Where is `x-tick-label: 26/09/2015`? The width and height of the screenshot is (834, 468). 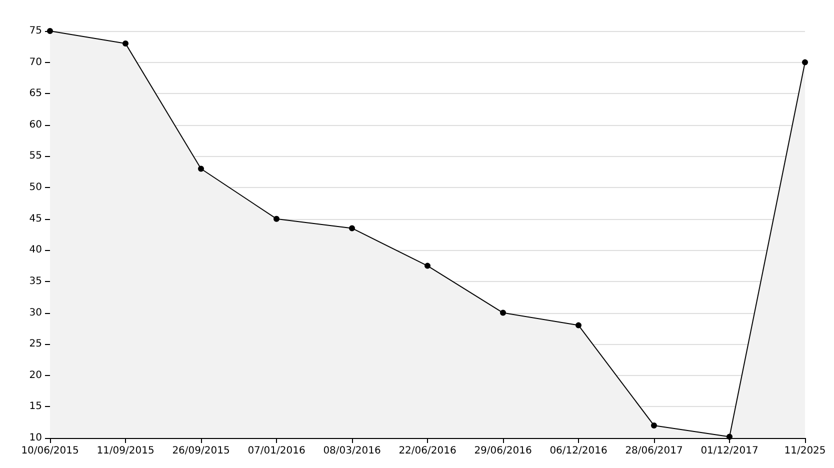
x-tick-label: 26/09/2015 is located at coordinates (201, 451).